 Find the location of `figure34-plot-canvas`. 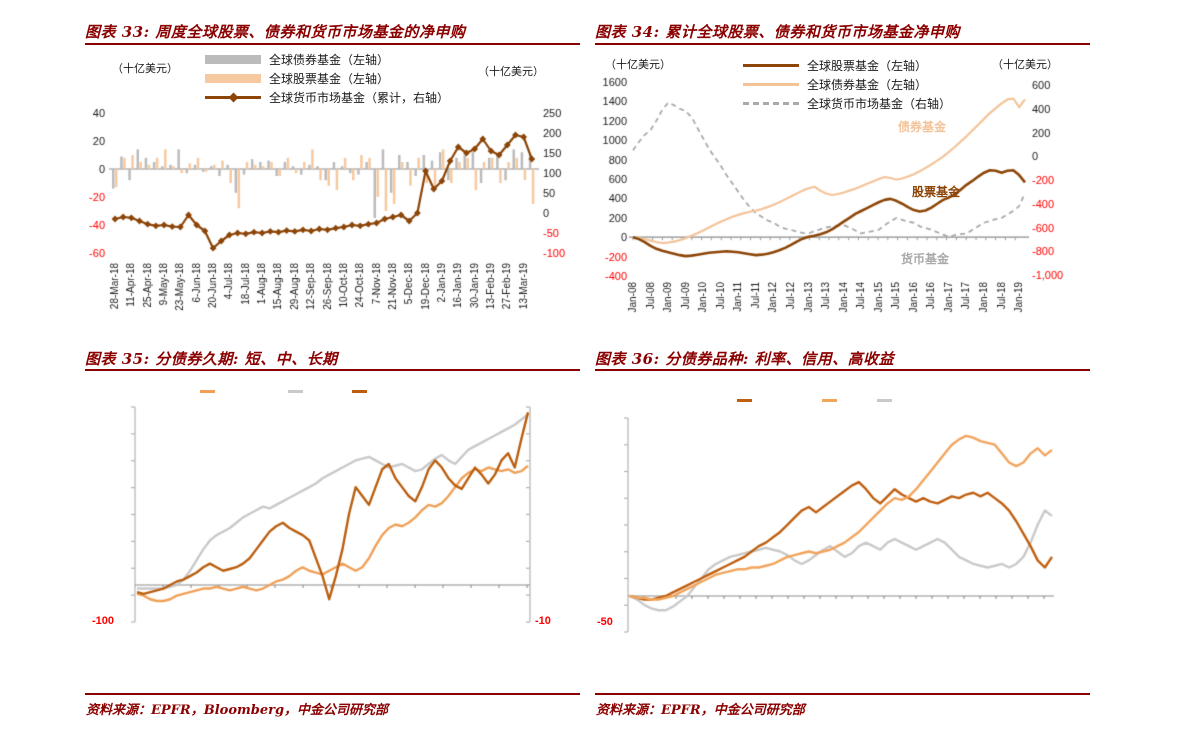

figure34-plot-canvas is located at coordinates (842, 207).